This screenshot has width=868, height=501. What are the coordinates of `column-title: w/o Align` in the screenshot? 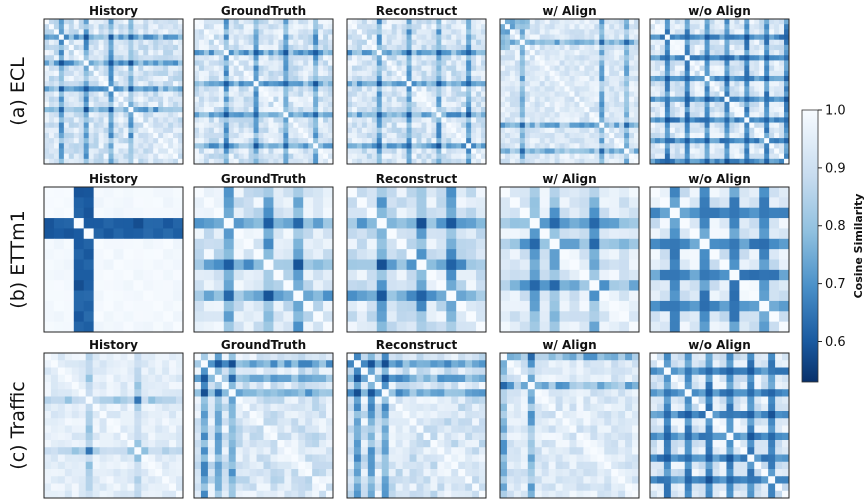 It's located at (719, 11).